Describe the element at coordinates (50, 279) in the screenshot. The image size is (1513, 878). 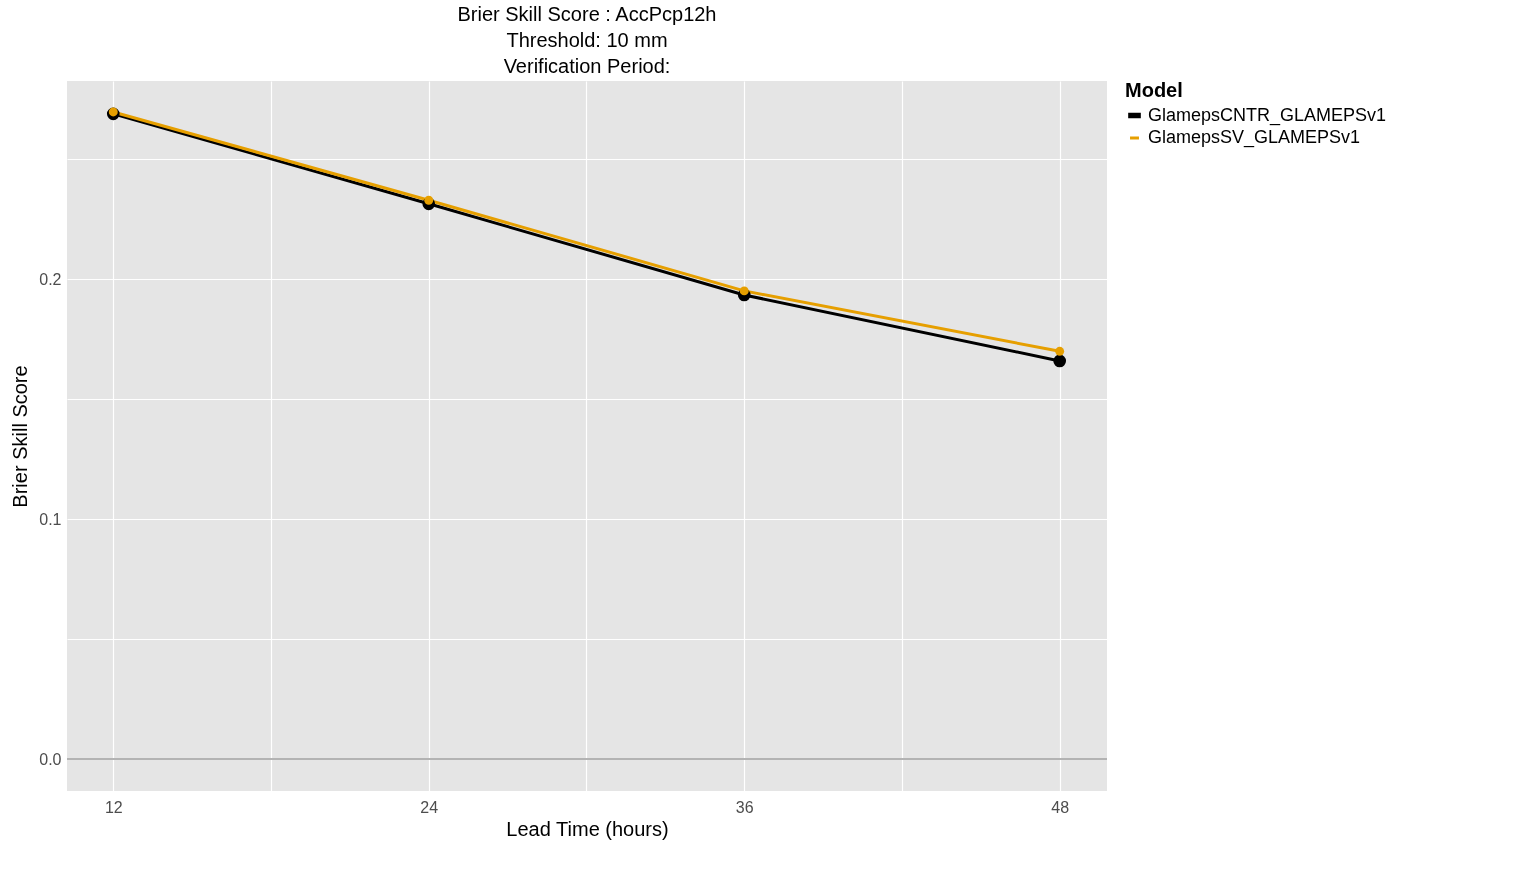
I see `y-tick-label: 0.2` at that location.